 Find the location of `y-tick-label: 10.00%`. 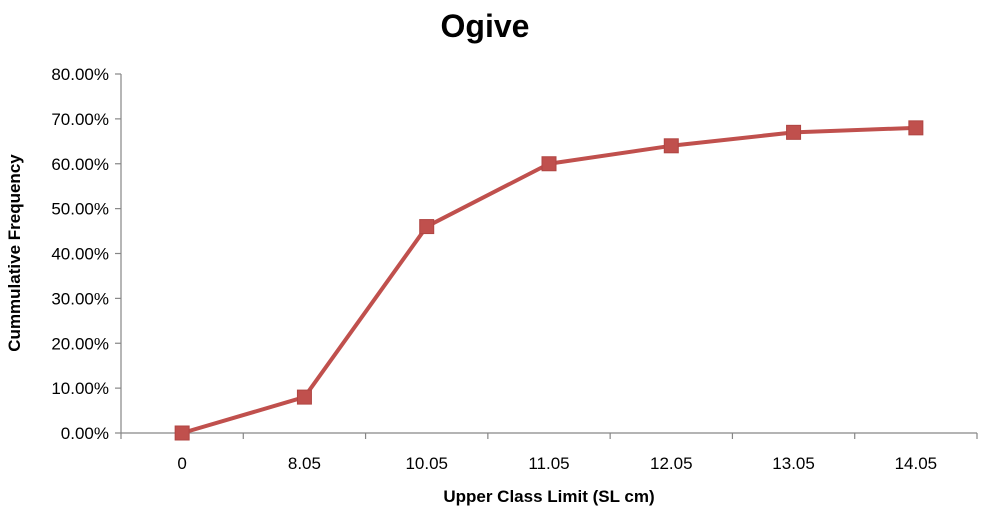

y-tick-label: 10.00% is located at coordinates (80, 388).